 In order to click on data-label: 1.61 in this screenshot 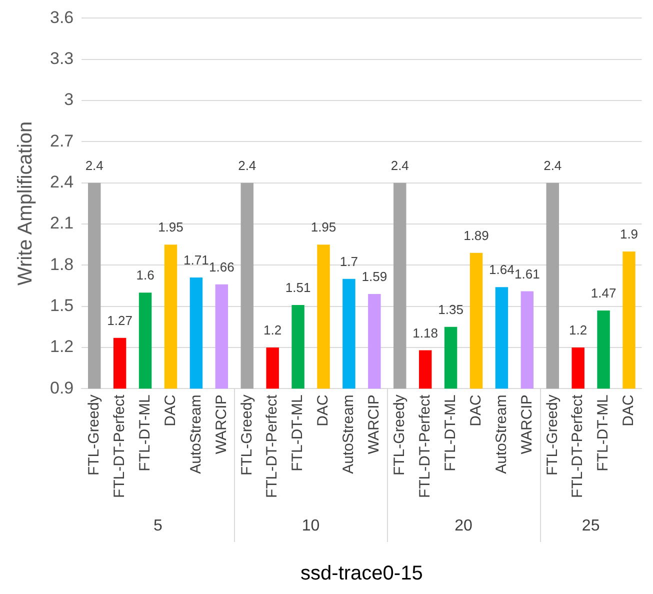, I will do `click(527, 274)`.